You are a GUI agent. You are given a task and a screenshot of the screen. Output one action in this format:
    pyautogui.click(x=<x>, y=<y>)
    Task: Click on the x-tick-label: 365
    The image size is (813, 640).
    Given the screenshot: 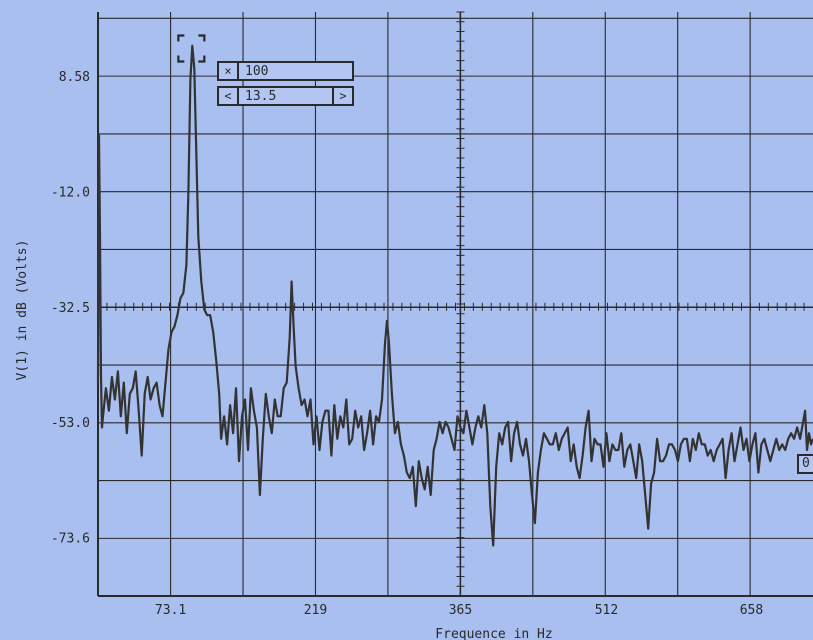 What is the action you would take?
    pyautogui.click(x=460, y=610)
    